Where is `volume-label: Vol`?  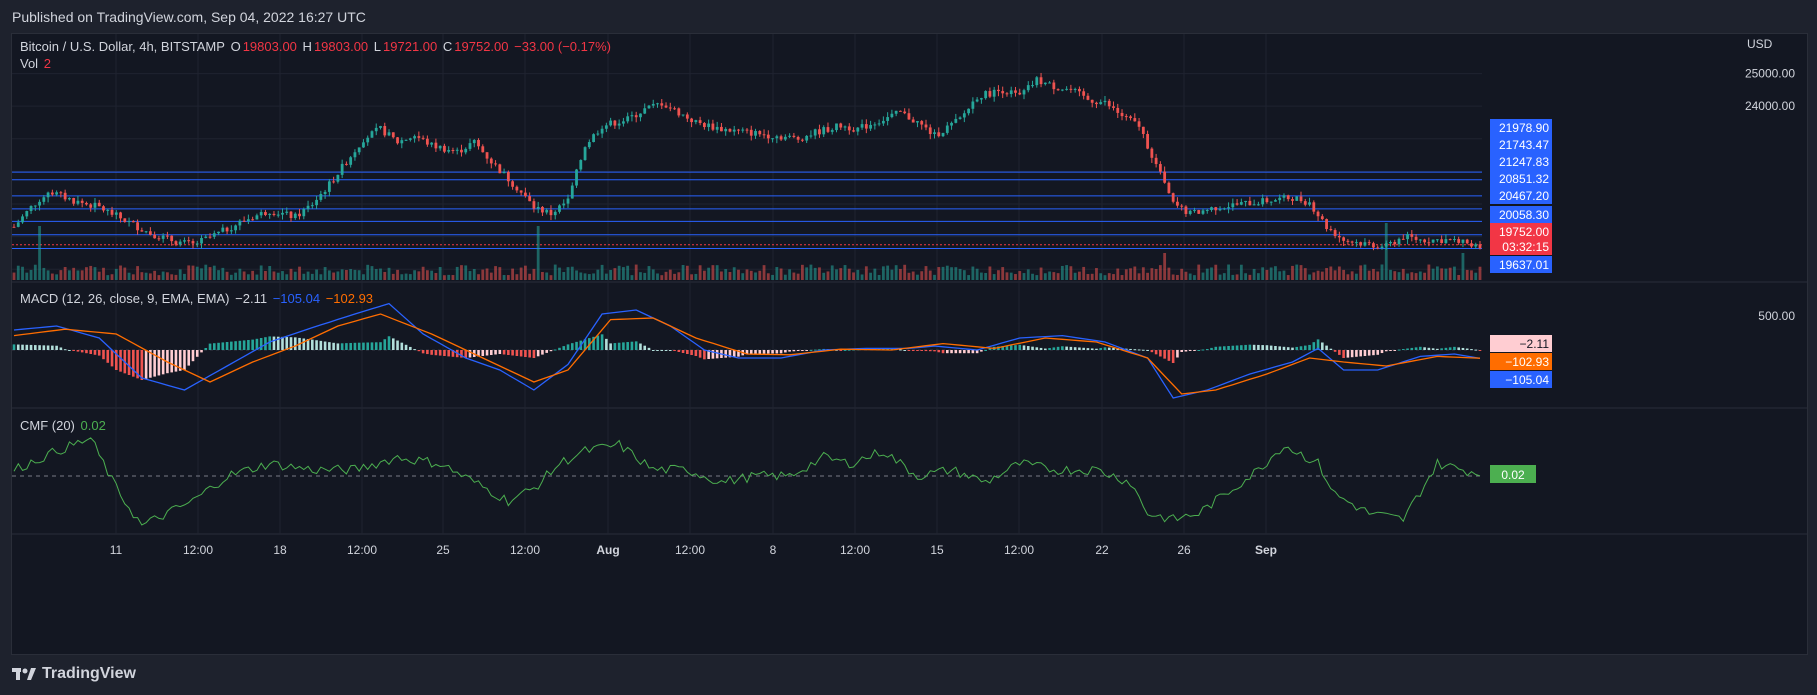 volume-label: Vol is located at coordinates (29, 63).